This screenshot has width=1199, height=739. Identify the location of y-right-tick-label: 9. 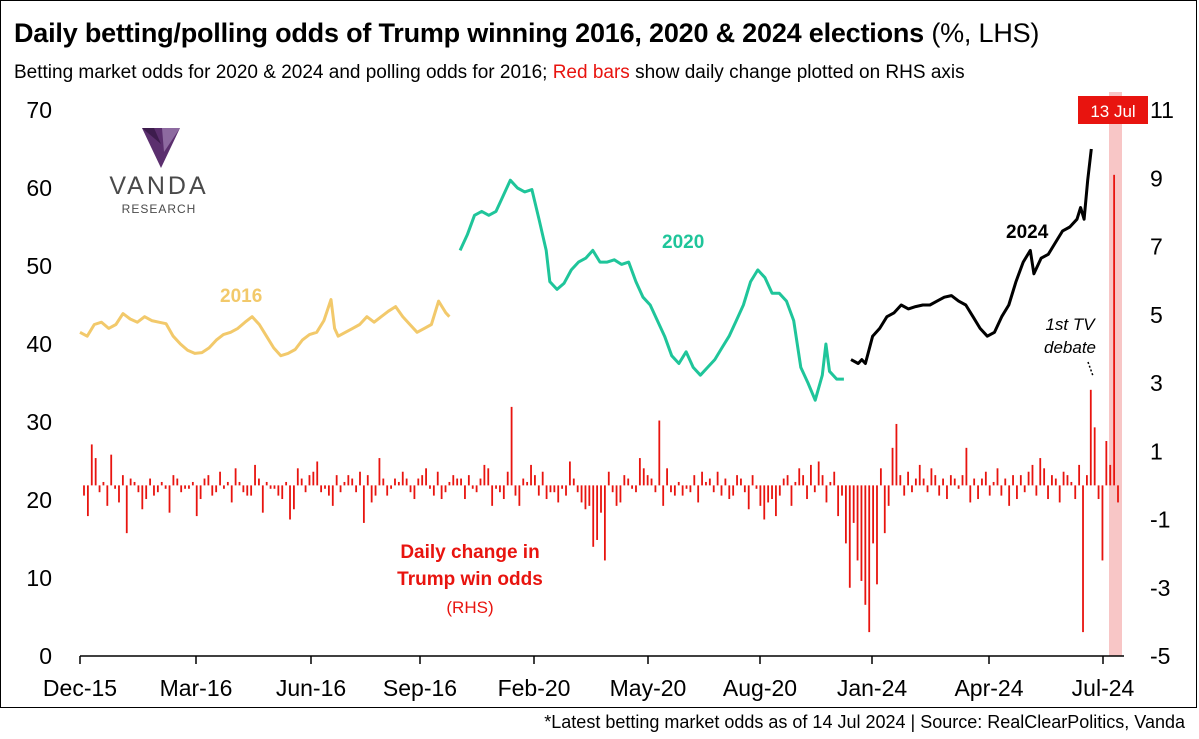
(1156, 178).